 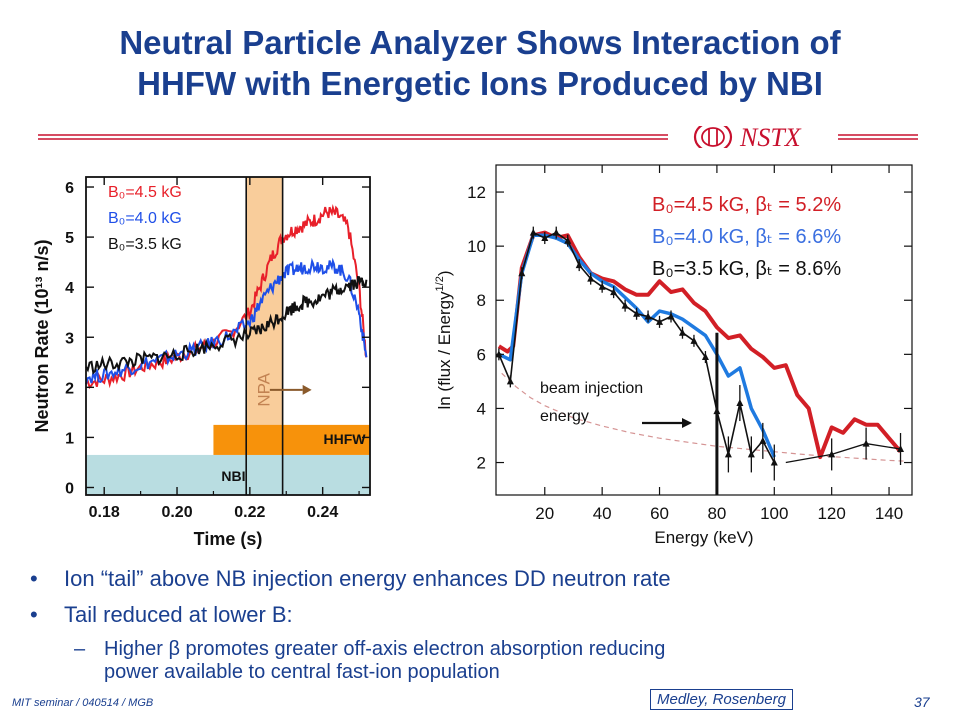 I want to click on x-tick-label: 40, so click(x=602, y=513).